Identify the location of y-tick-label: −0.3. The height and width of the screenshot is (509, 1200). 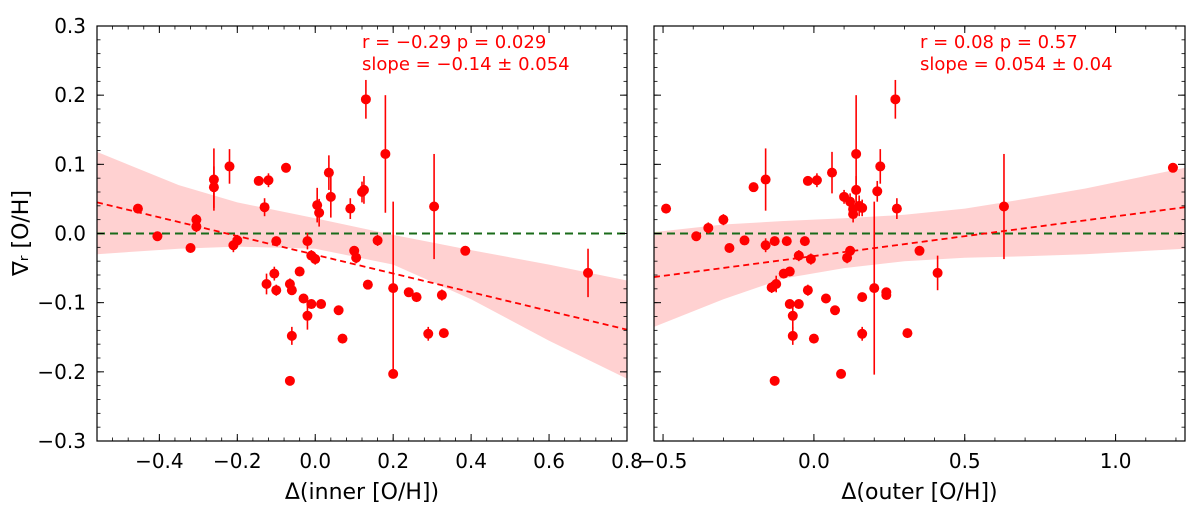
(61, 441).